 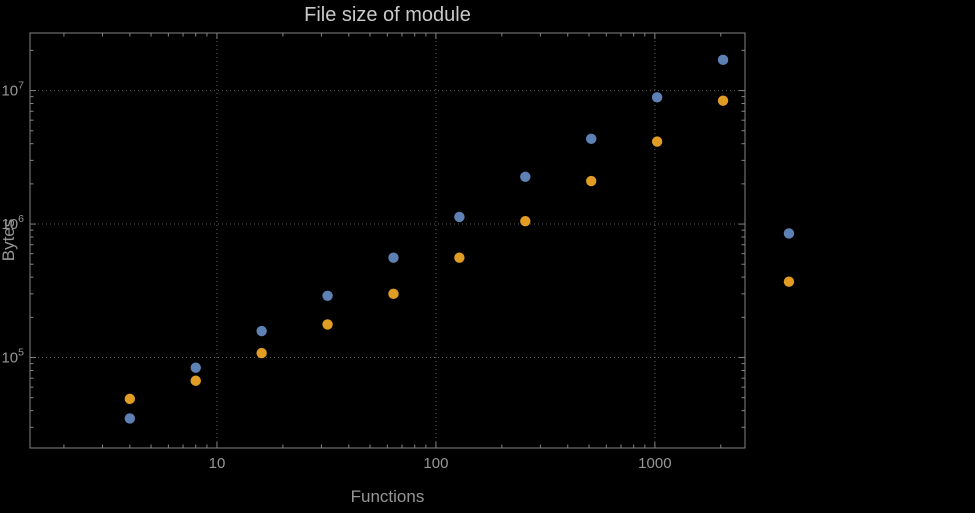 I want to click on y-tick-label: 10⁷, so click(x=12, y=90).